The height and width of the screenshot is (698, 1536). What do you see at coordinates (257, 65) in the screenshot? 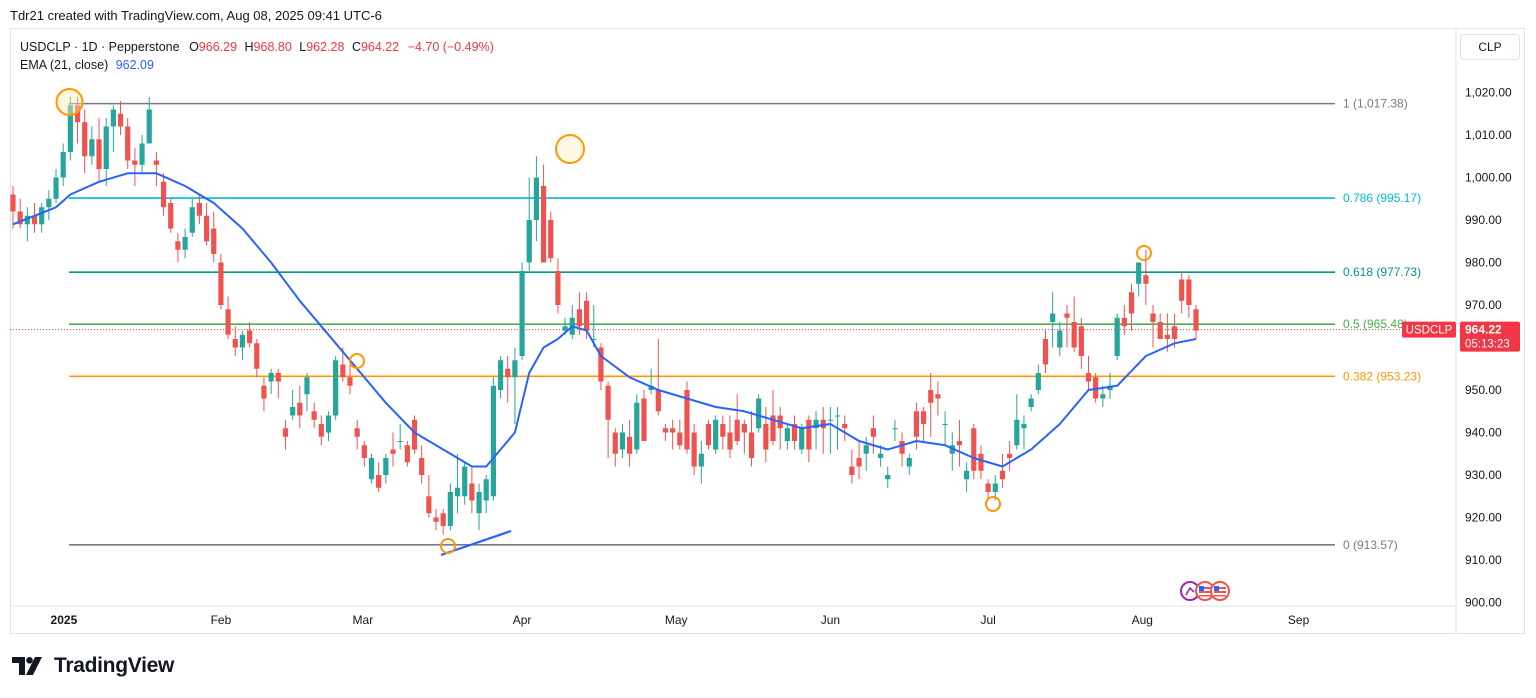
I see `legend-row-ema: EMA (21, close) 962.09` at bounding box center [257, 65].